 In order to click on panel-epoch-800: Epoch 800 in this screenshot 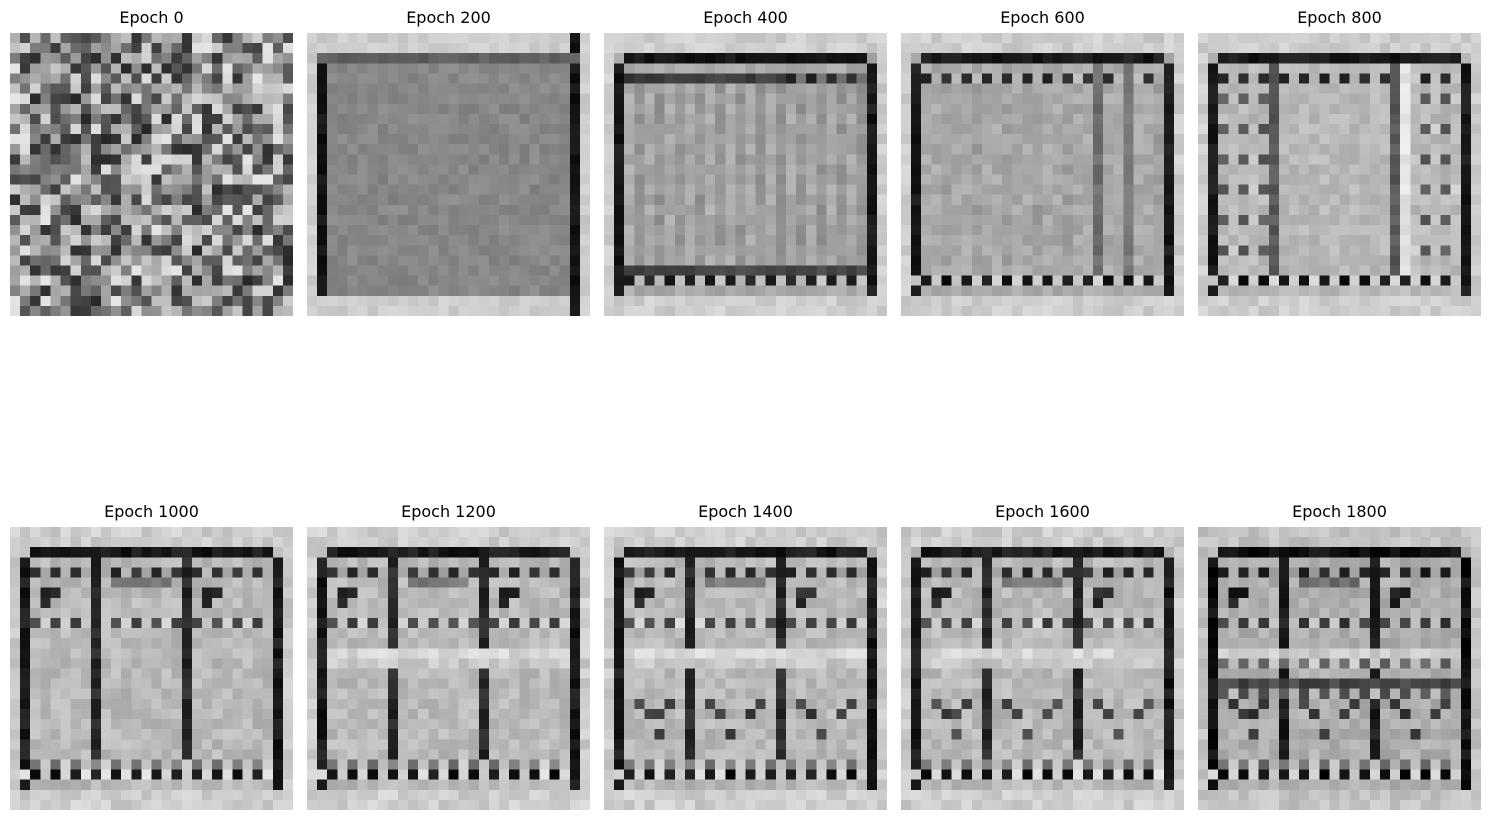, I will do `click(1339, 160)`.